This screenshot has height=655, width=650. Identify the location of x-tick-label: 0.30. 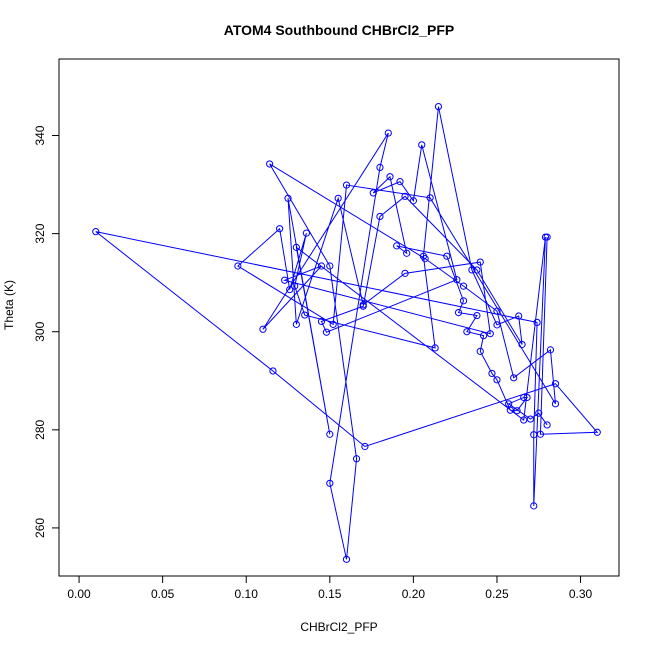
(581, 594).